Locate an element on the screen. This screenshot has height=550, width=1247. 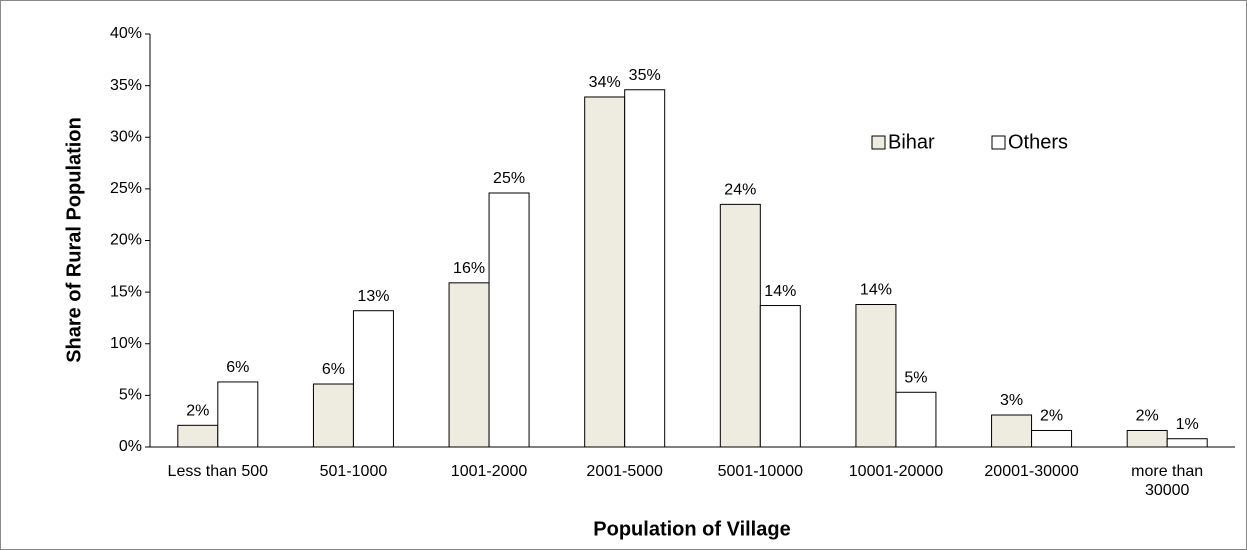
x-tick-label: 10001-20000 is located at coordinates (896, 471).